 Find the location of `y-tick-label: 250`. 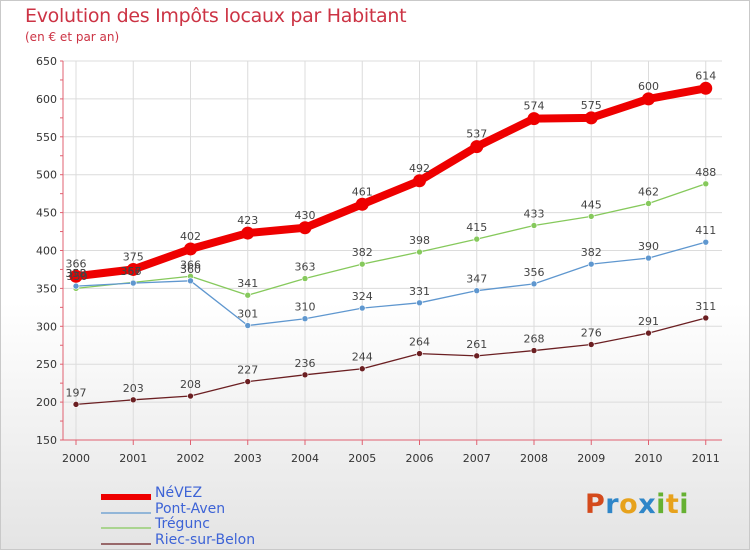

y-tick-label: 250 is located at coordinates (46, 364).